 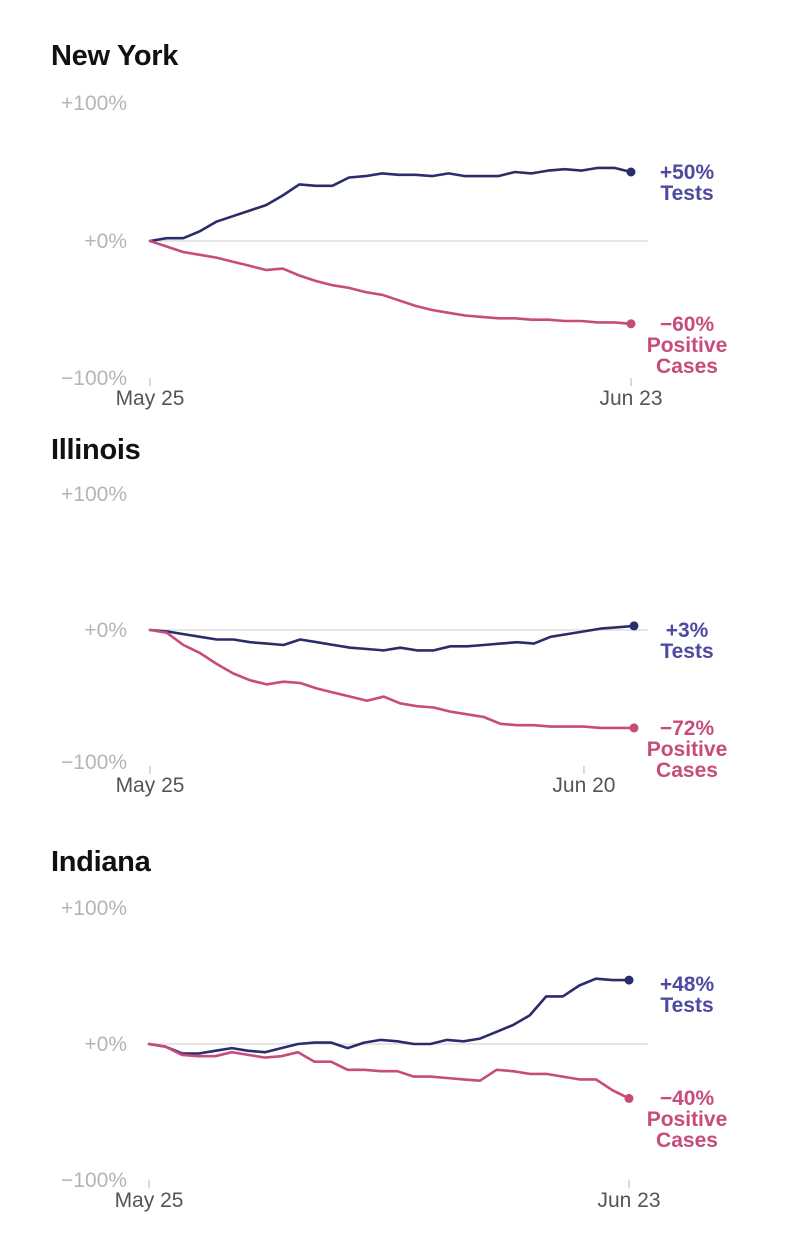 What do you see at coordinates (101, 862) in the screenshot?
I see `chart-title: Indiana` at bounding box center [101, 862].